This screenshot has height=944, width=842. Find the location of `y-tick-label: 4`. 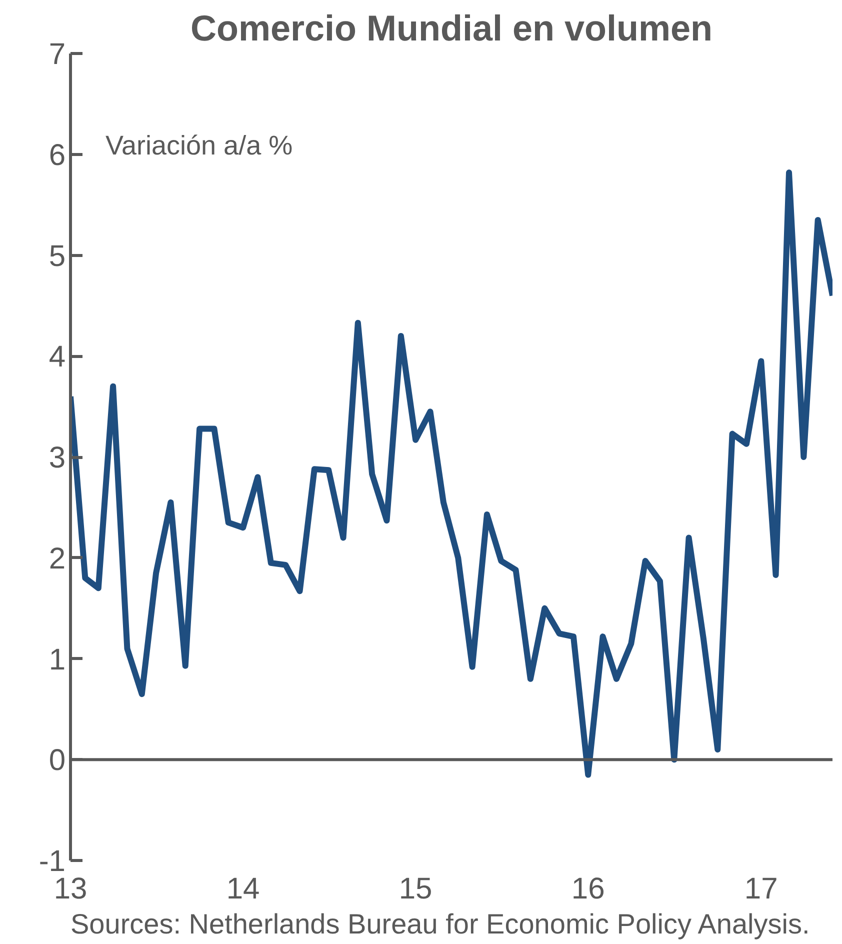

y-tick-label: 4 is located at coordinates (57, 357).